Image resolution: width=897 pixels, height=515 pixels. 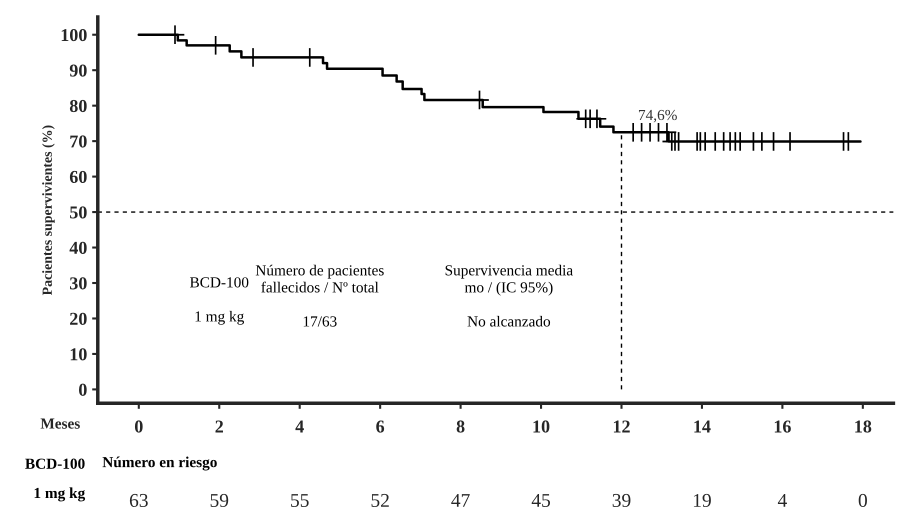 I want to click on text: 19, so click(x=702, y=500).